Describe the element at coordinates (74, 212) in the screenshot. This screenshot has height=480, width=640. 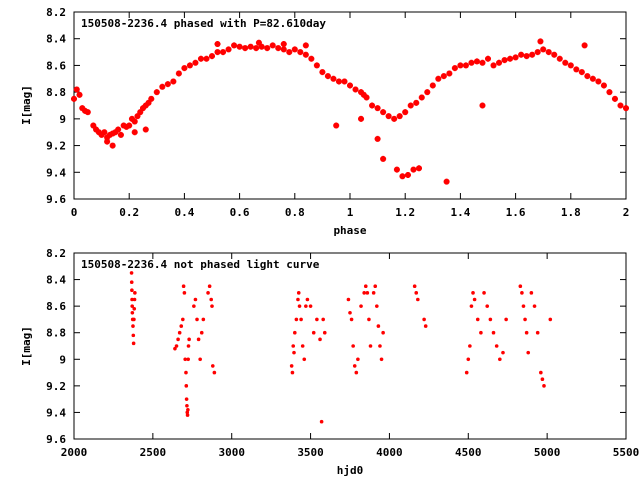
I see `x-tick-label: 0` at that location.